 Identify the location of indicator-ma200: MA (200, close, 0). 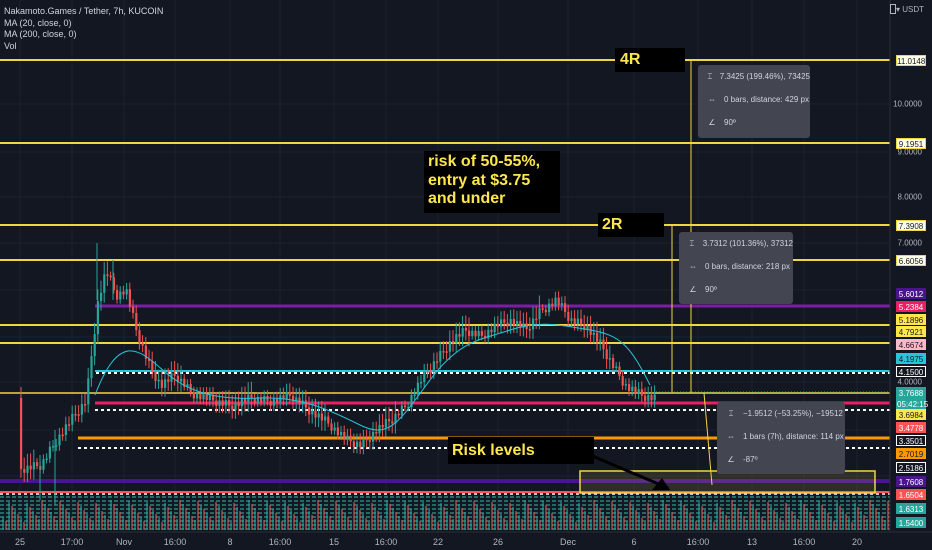
(40, 34).